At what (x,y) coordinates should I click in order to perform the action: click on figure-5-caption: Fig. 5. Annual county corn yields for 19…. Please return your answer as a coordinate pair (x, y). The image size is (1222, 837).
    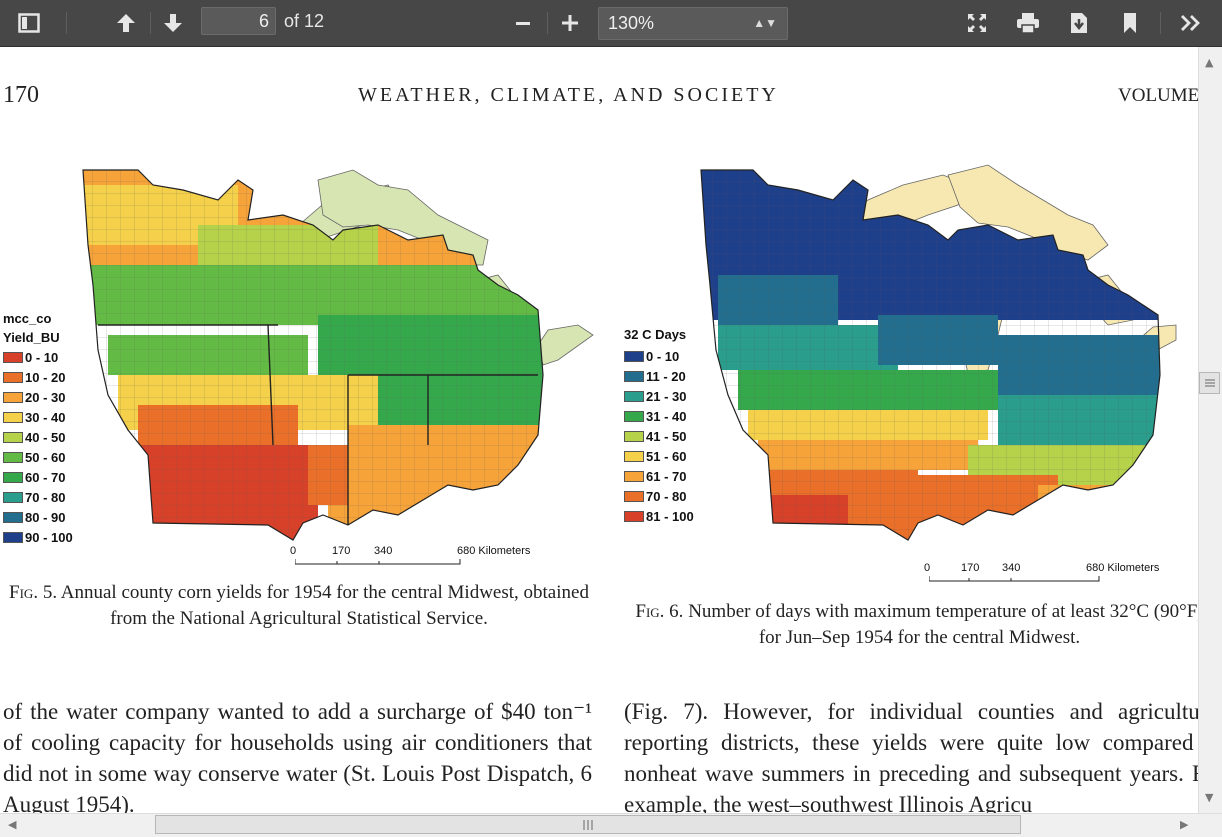
    Looking at the image, I should click on (299, 606).